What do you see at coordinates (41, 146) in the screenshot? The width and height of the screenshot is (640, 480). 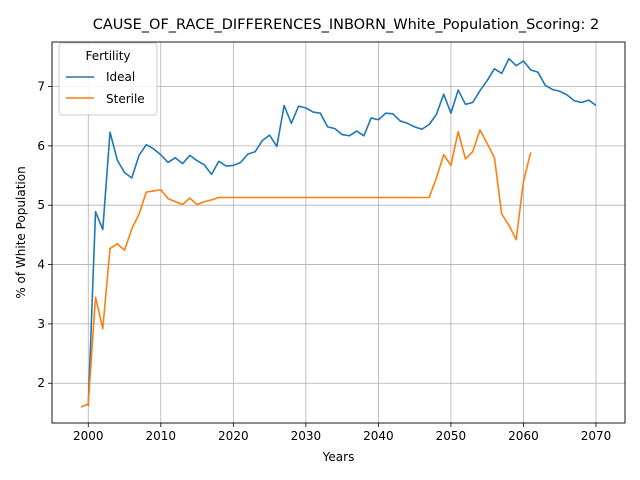 I see `y-tick-label: 6` at bounding box center [41, 146].